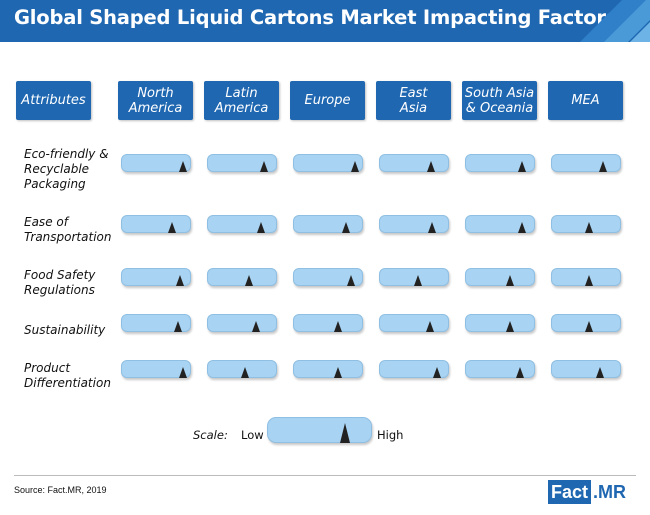  I want to click on source-note: Source: Fact.MR, 2019, so click(60, 490).